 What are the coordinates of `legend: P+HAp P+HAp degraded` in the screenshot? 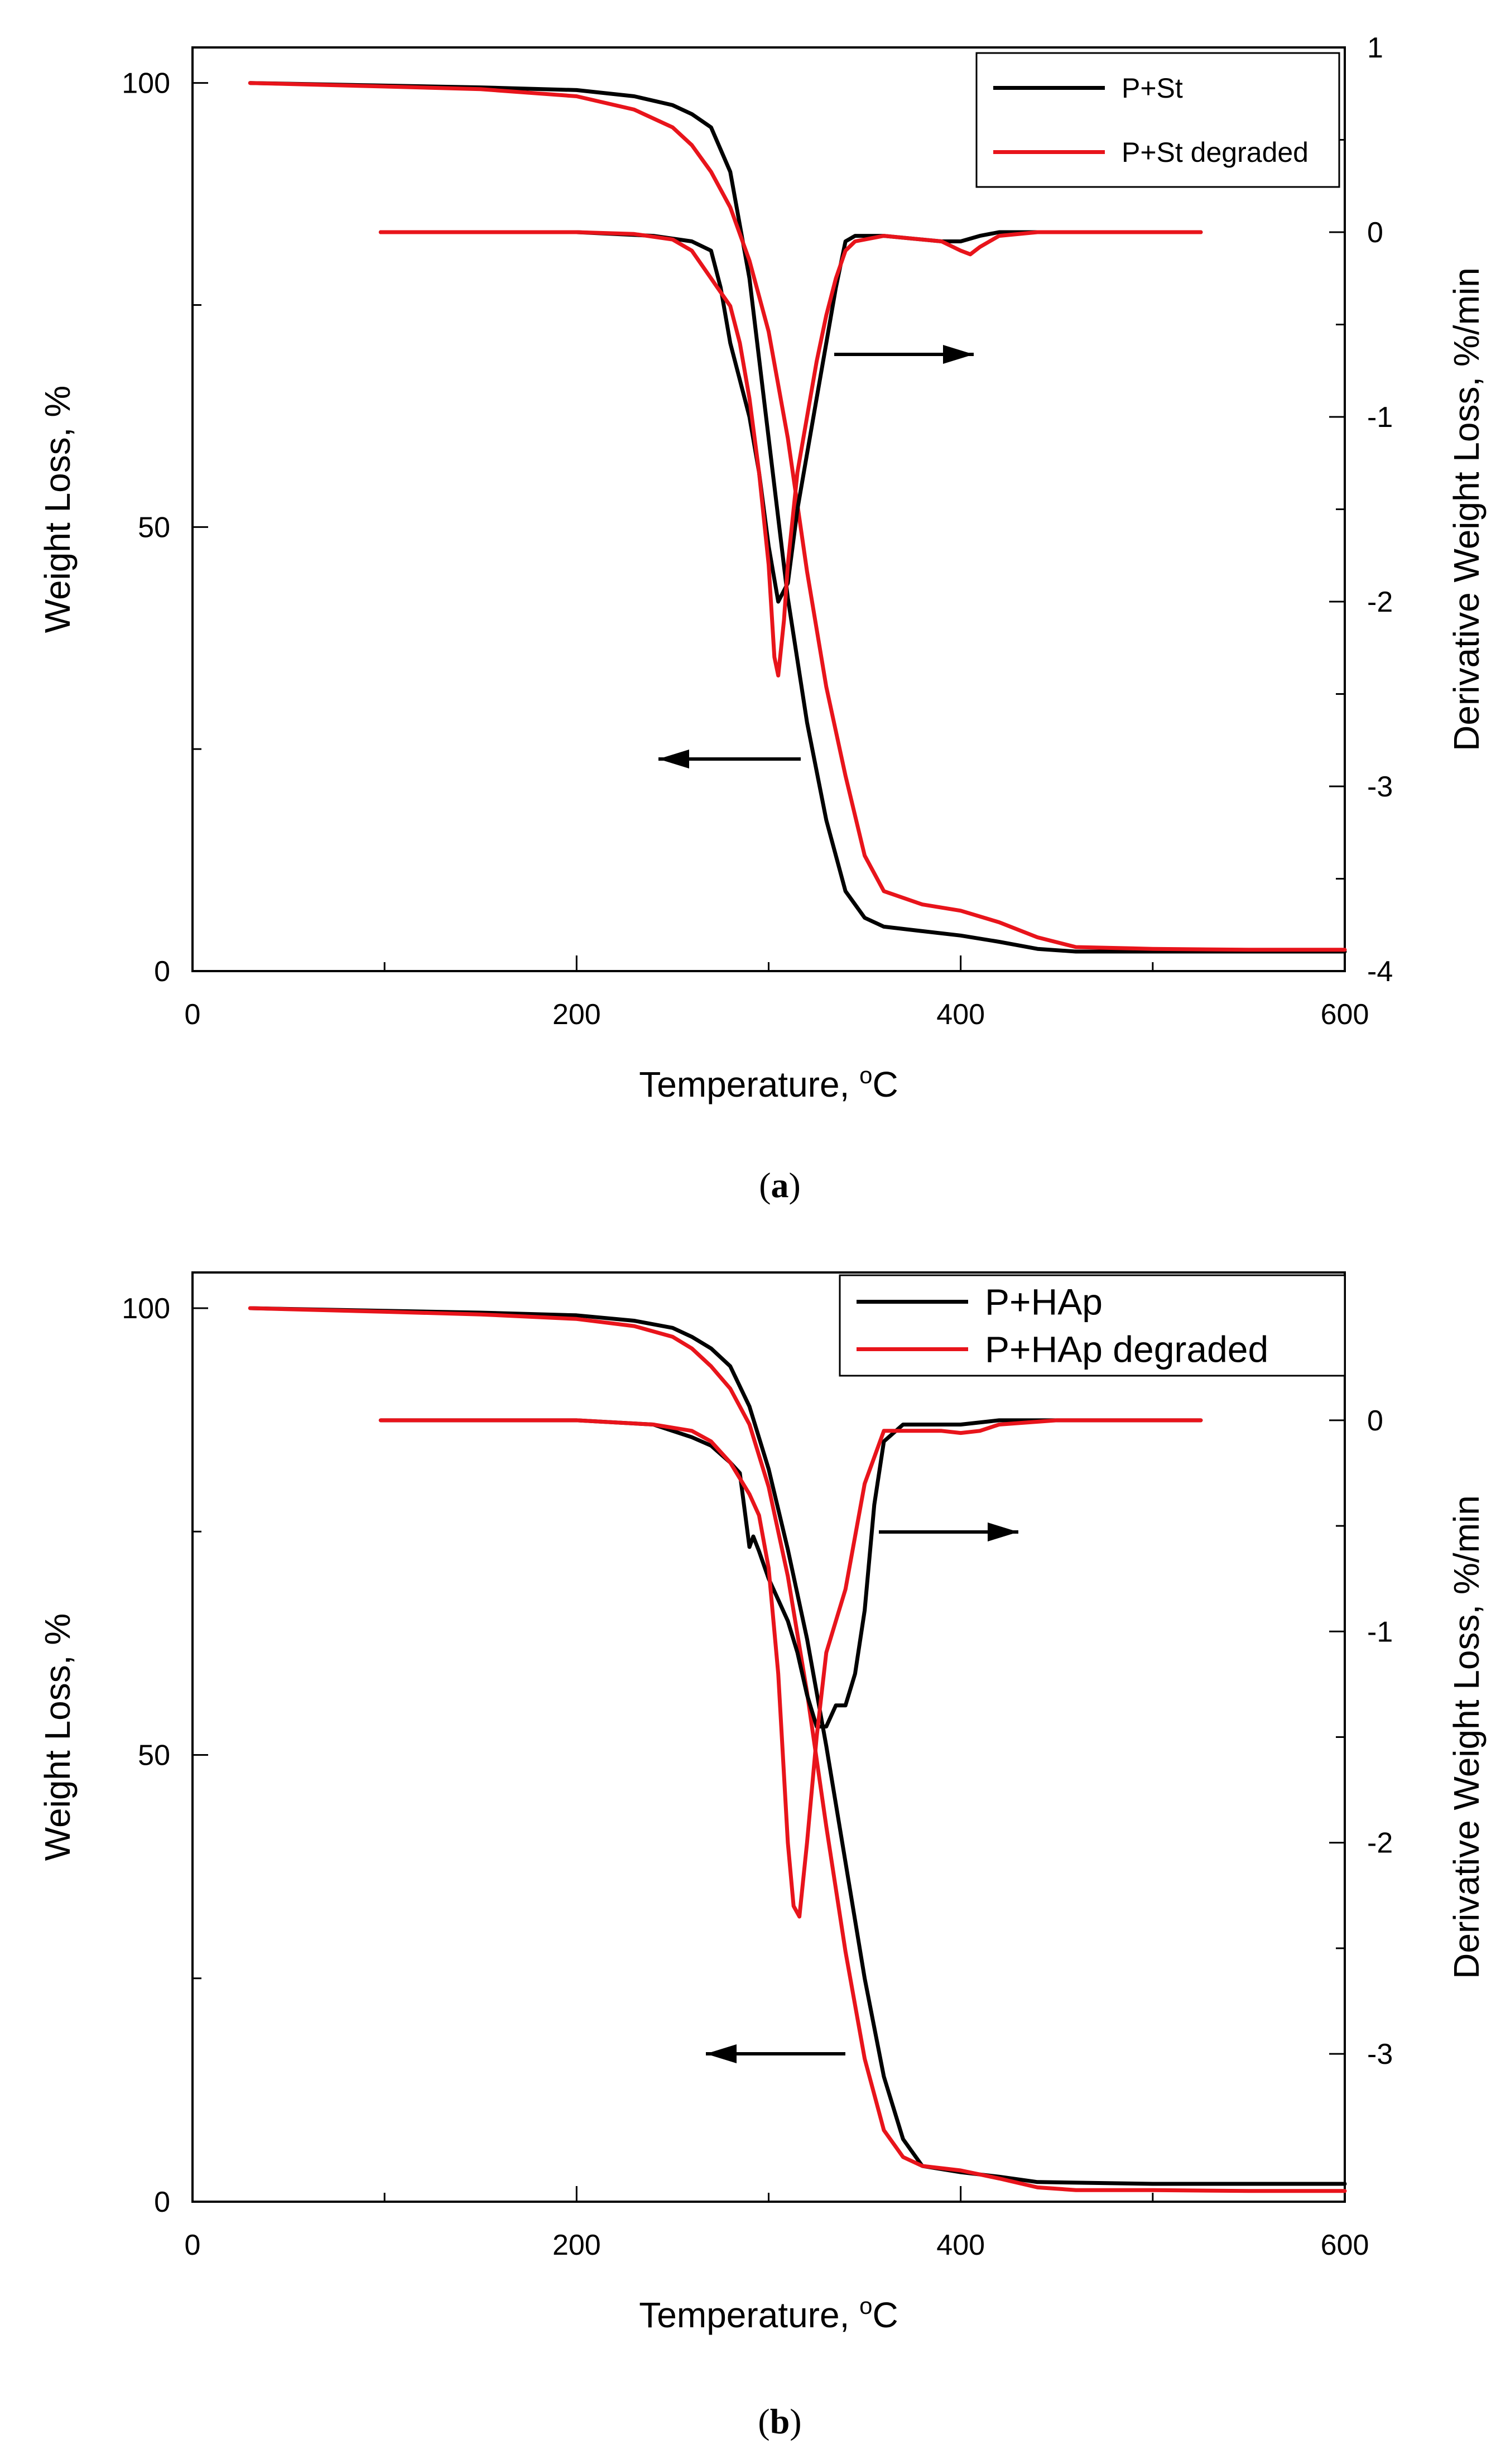 It's located at (1092, 1326).